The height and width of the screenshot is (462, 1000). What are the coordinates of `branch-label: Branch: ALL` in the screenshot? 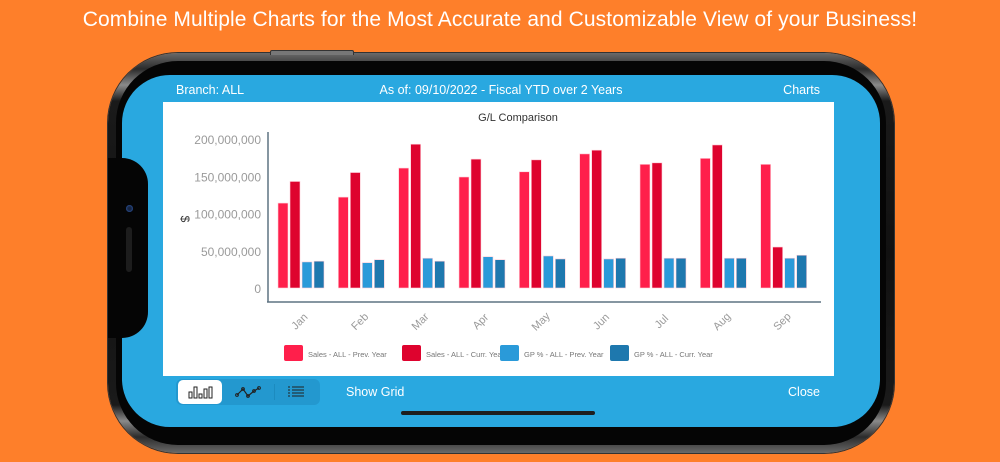 It's located at (210, 90).